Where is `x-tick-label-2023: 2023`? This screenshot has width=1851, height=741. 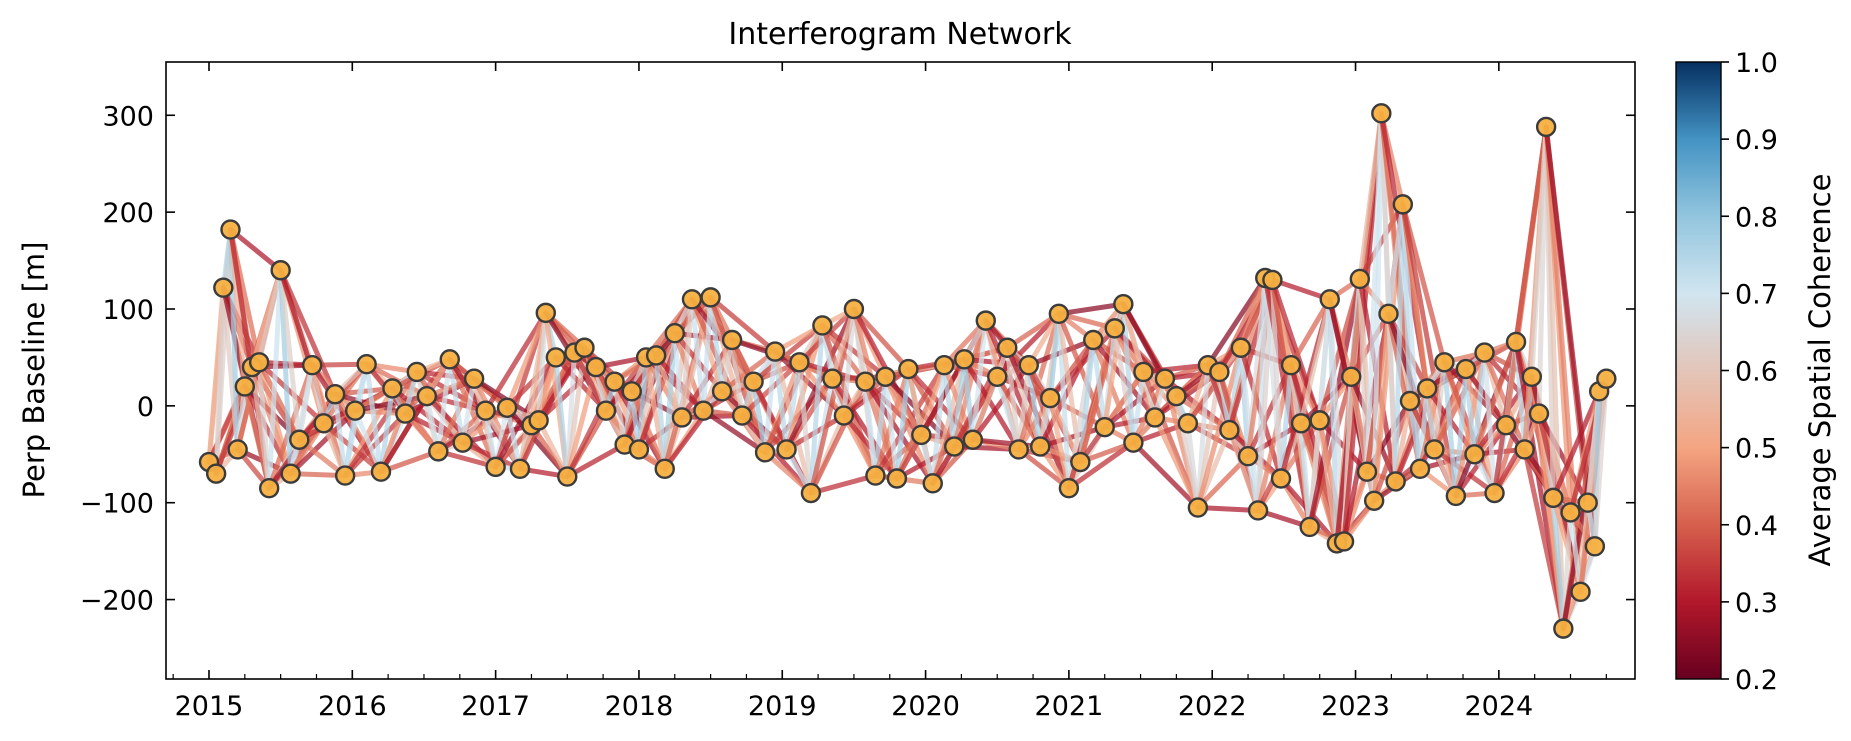 x-tick-label-2023: 2023 is located at coordinates (1355, 706).